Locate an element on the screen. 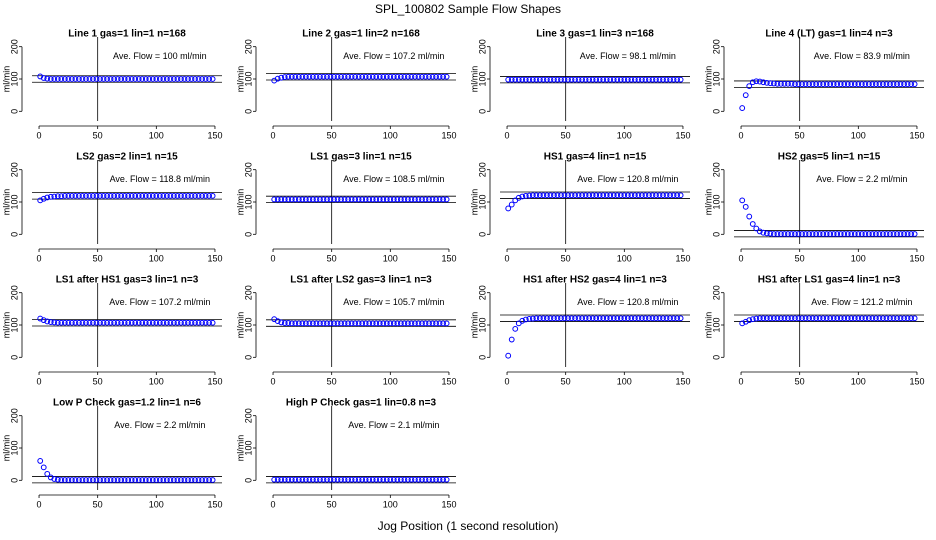 This screenshot has height=540, width=936. y-tick-label: 200 is located at coordinates (14, 292).